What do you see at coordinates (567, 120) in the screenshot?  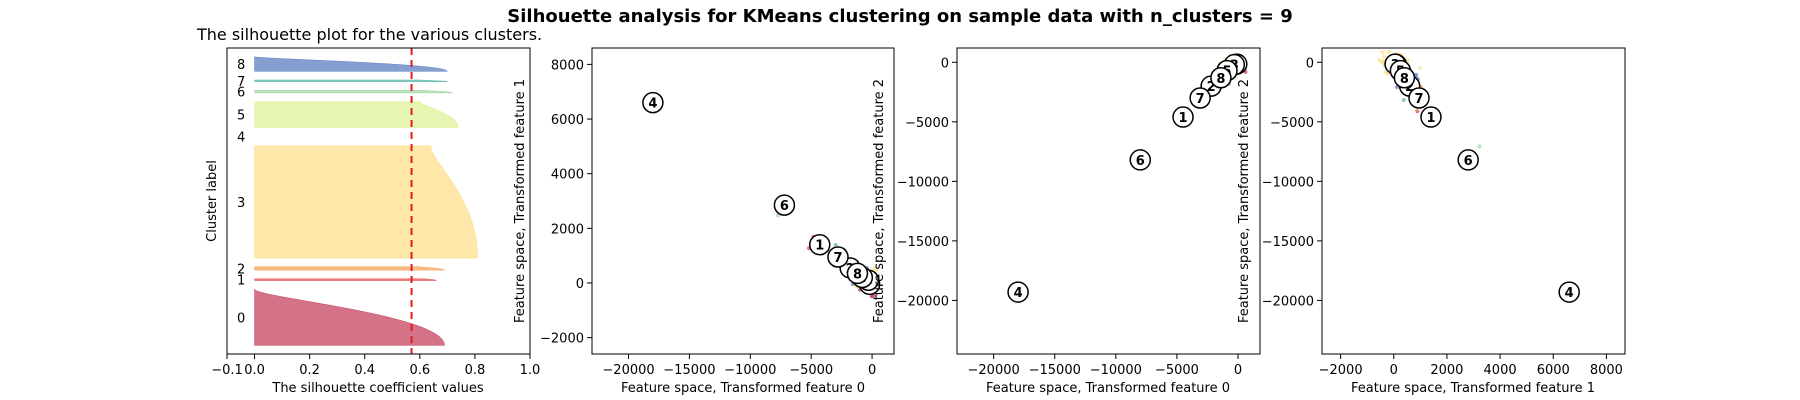 I see `y-tick-label: 6000` at bounding box center [567, 120].